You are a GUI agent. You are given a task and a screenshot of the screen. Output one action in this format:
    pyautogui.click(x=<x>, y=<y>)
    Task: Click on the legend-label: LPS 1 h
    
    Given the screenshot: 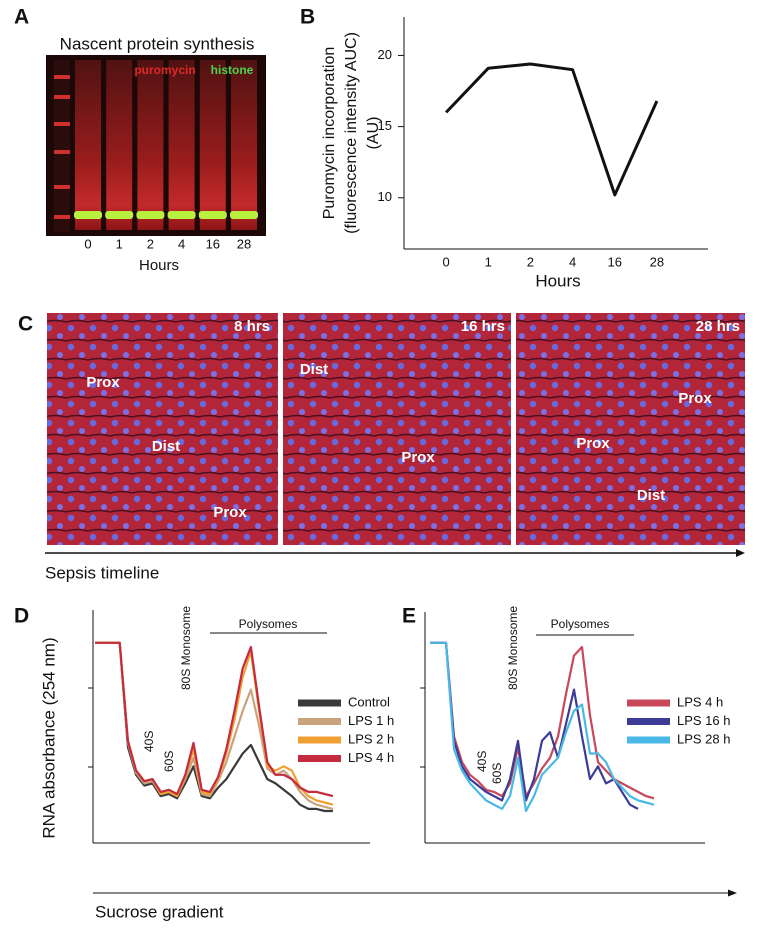 What is the action you would take?
    pyautogui.click(x=371, y=720)
    